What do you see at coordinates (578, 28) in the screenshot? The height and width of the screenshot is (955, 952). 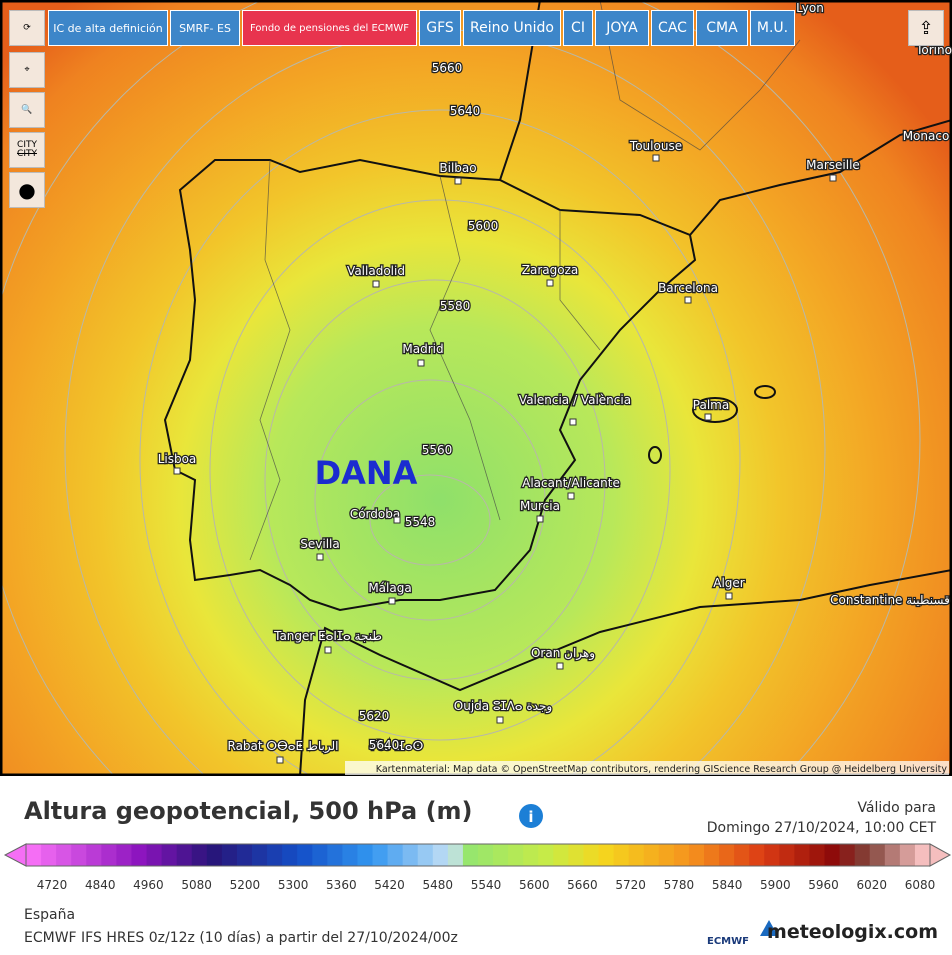 I see `tab: CI` at bounding box center [578, 28].